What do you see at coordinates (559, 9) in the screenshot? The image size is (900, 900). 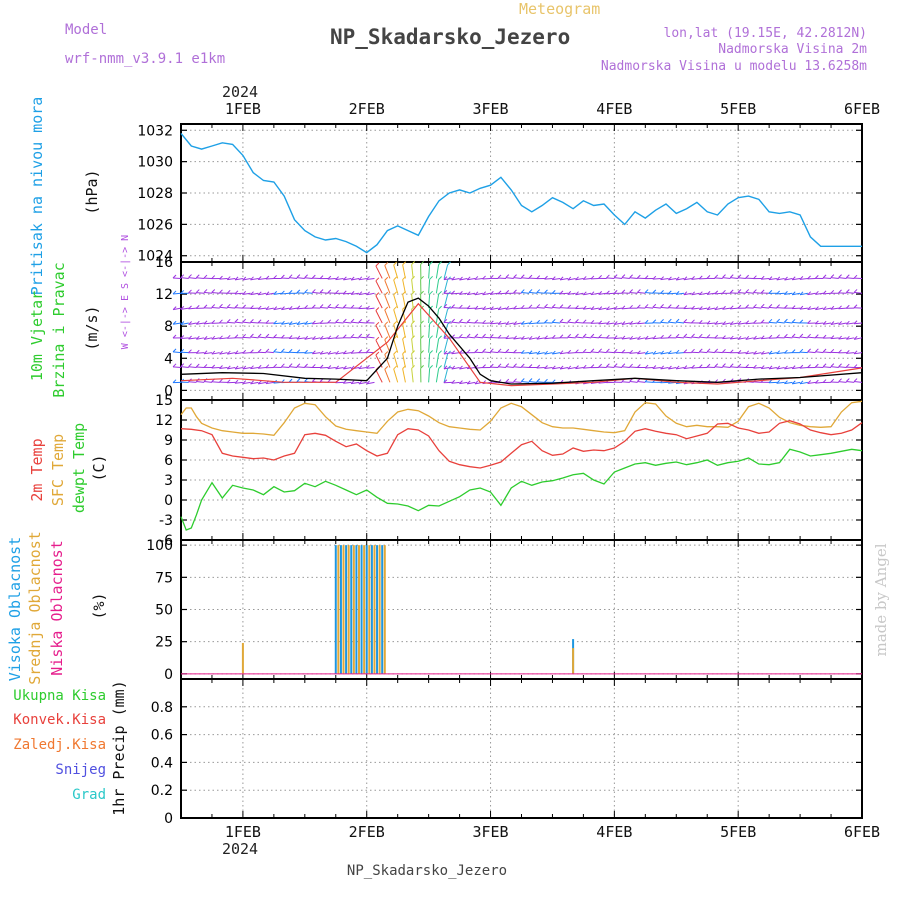 I see `product-title: Meteogram` at bounding box center [559, 9].